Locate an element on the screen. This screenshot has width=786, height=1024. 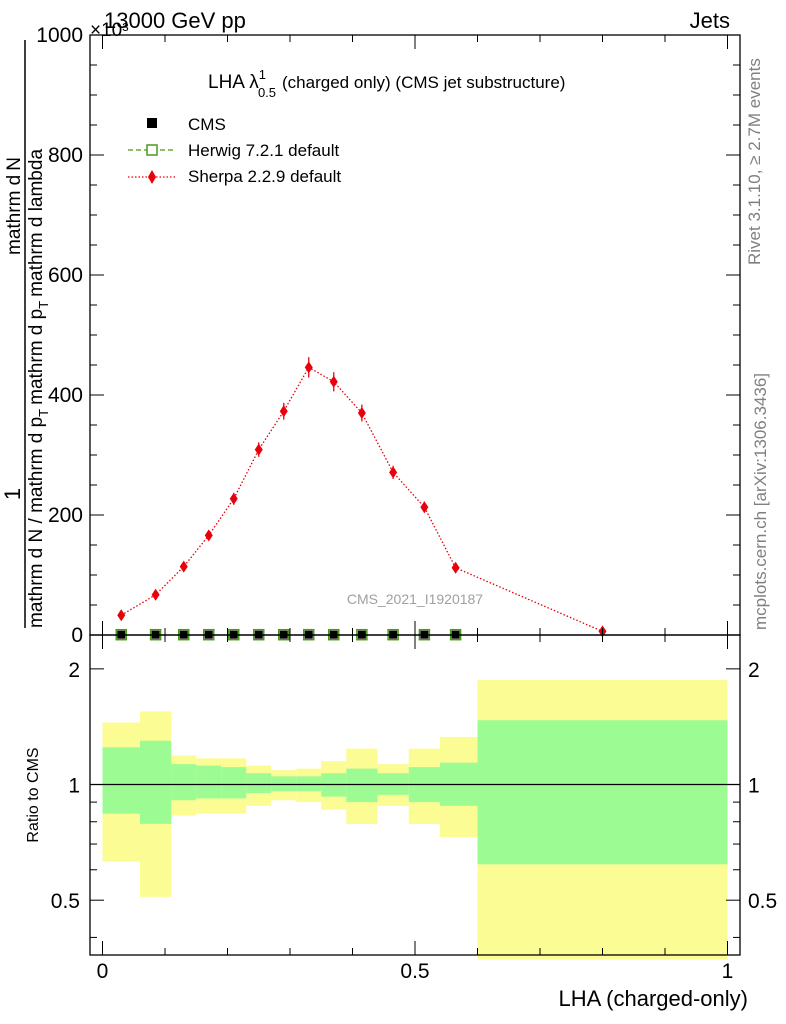
y-title-dN: mathrm d N is located at coordinates (14, 206).